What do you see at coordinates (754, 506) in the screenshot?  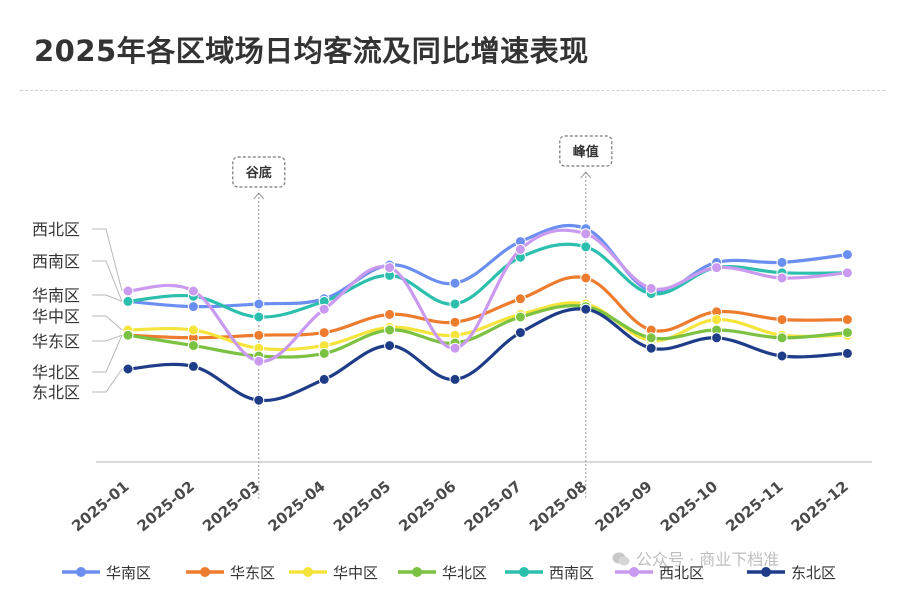 I see `x-tick-label: 2025-11` at bounding box center [754, 506].